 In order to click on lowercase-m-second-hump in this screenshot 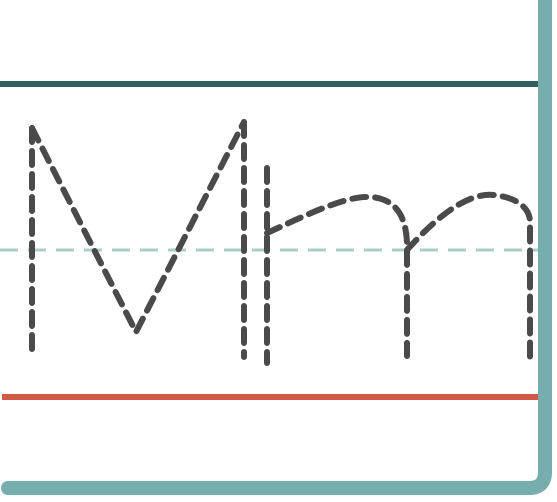, I will do `click(468, 278)`.